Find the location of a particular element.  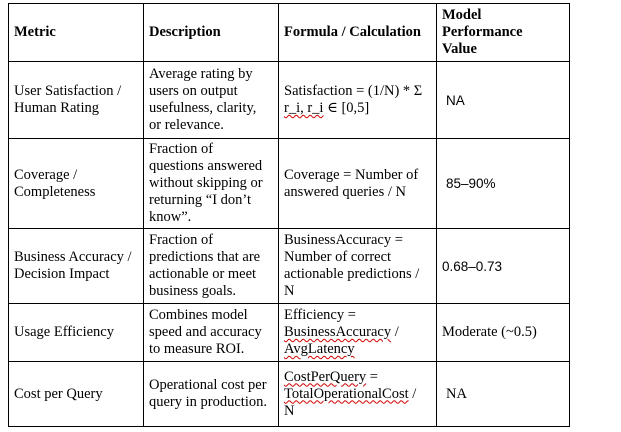

value-cell: Moderate (~0.5) is located at coordinates (503, 332).